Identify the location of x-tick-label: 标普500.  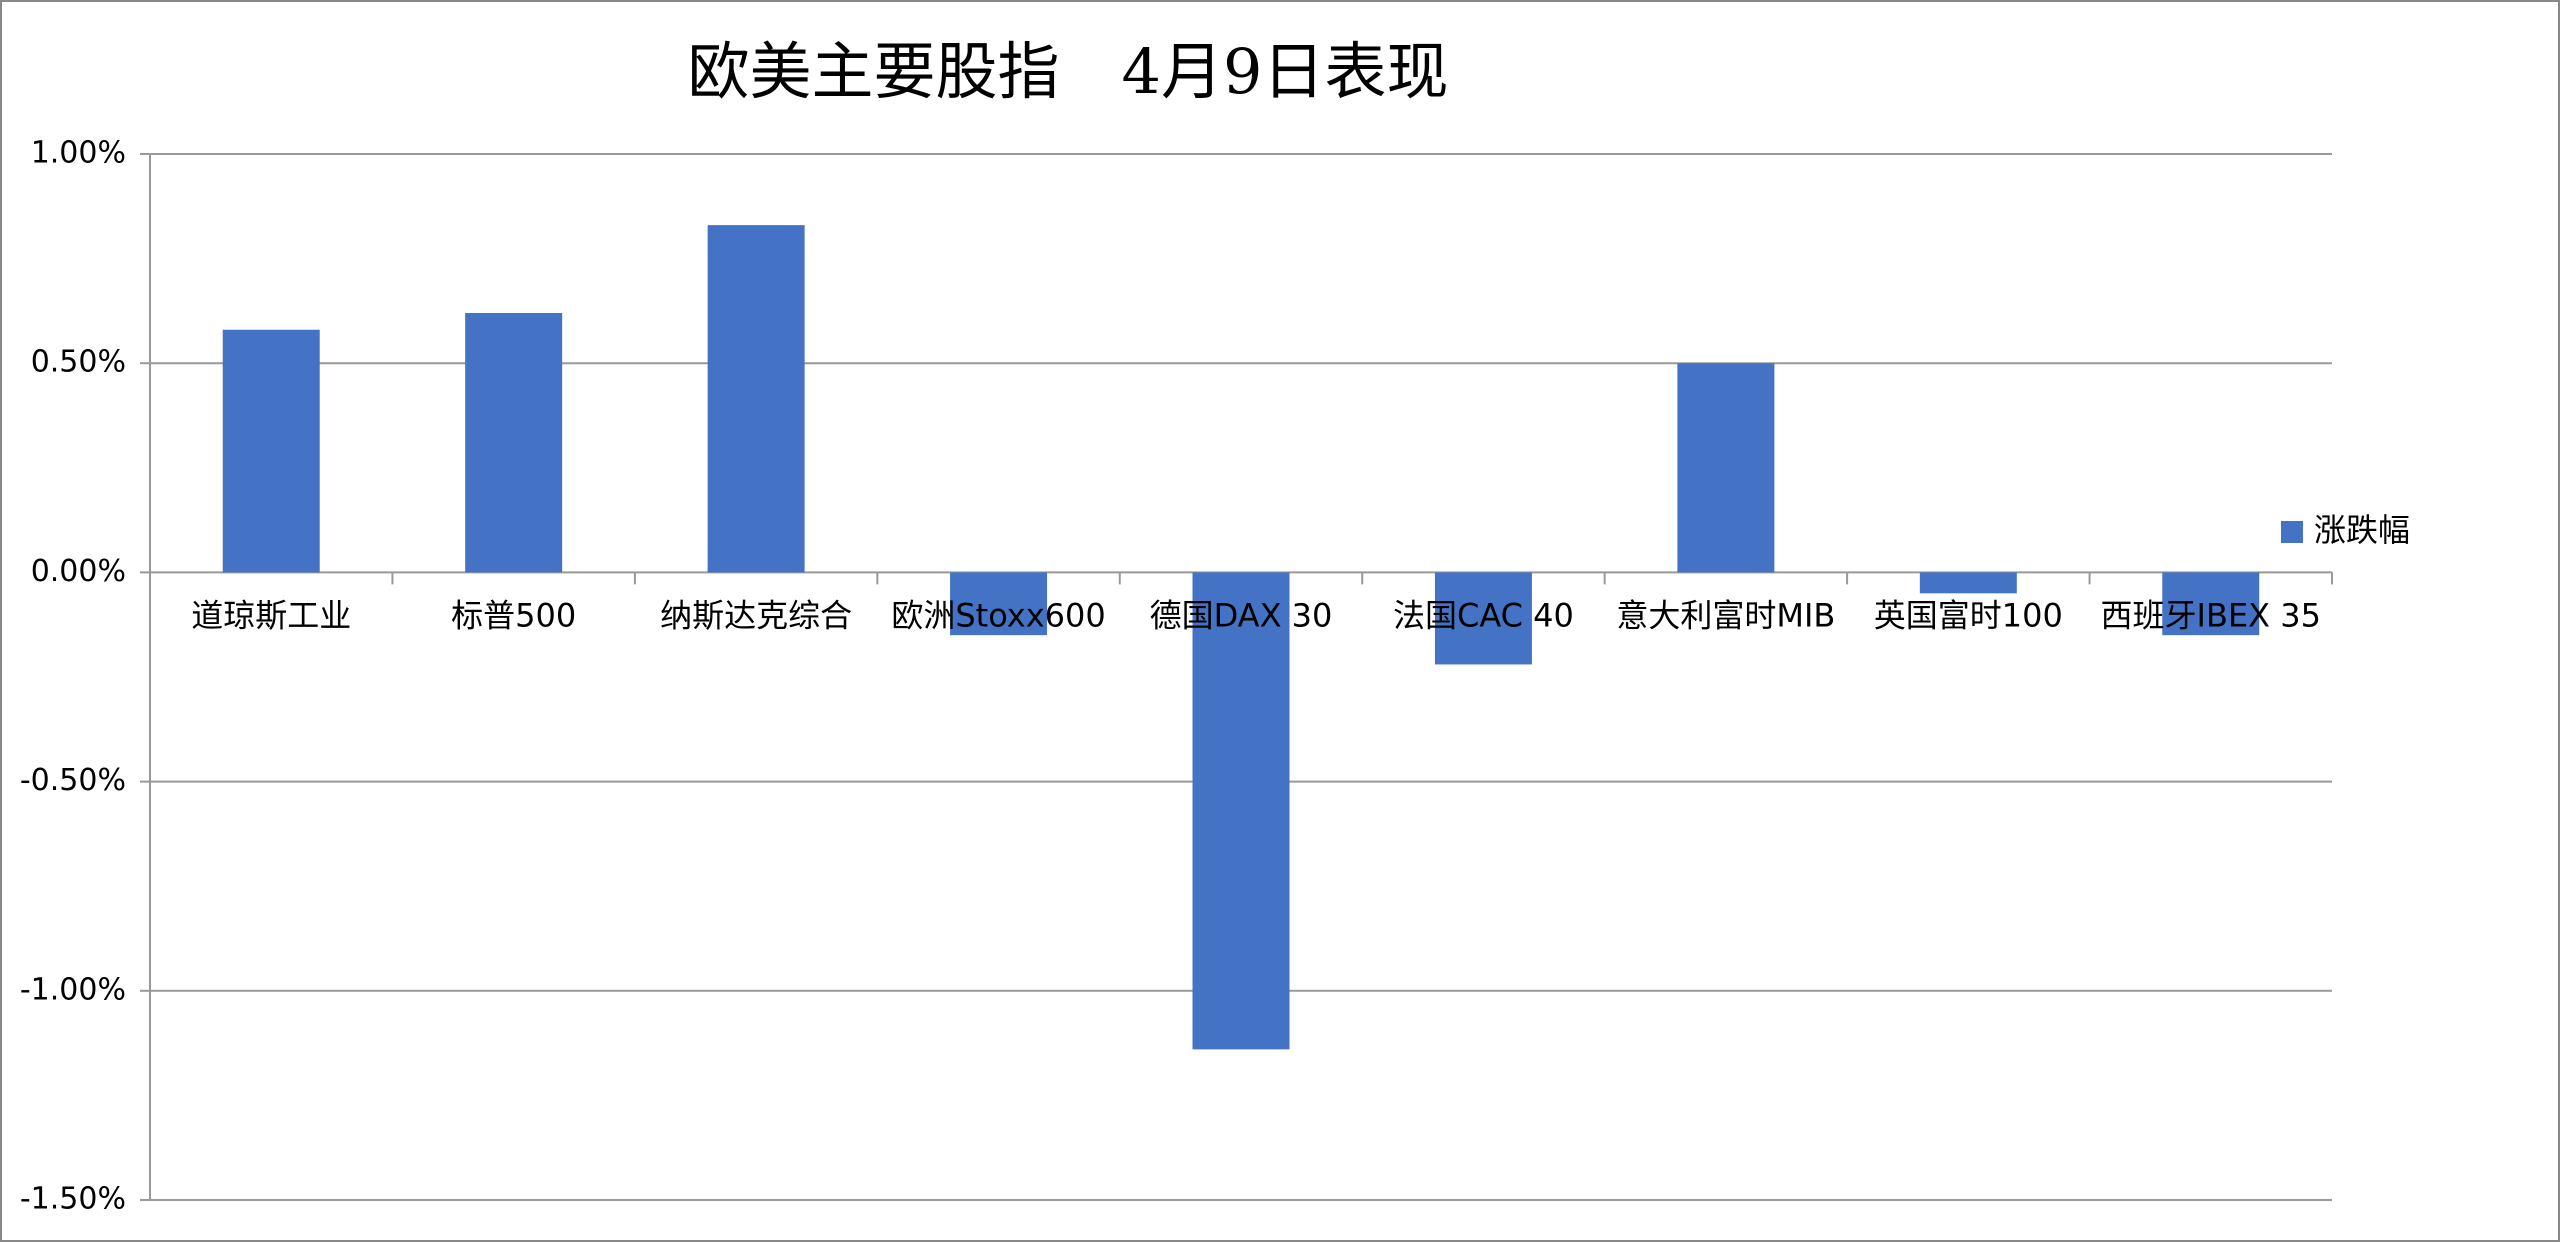
(513, 615).